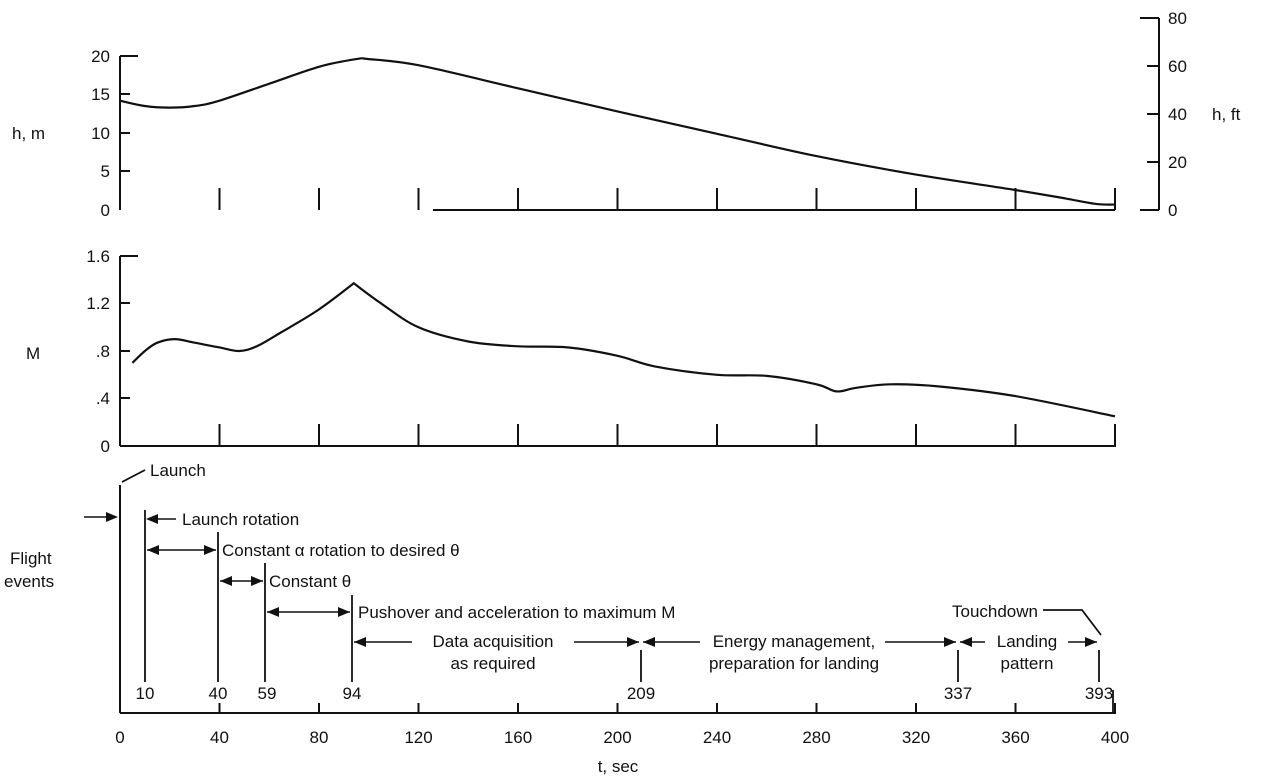 Image resolution: width=1261 pixels, height=777 pixels. I want to click on events-label-line2: events, so click(29, 581).